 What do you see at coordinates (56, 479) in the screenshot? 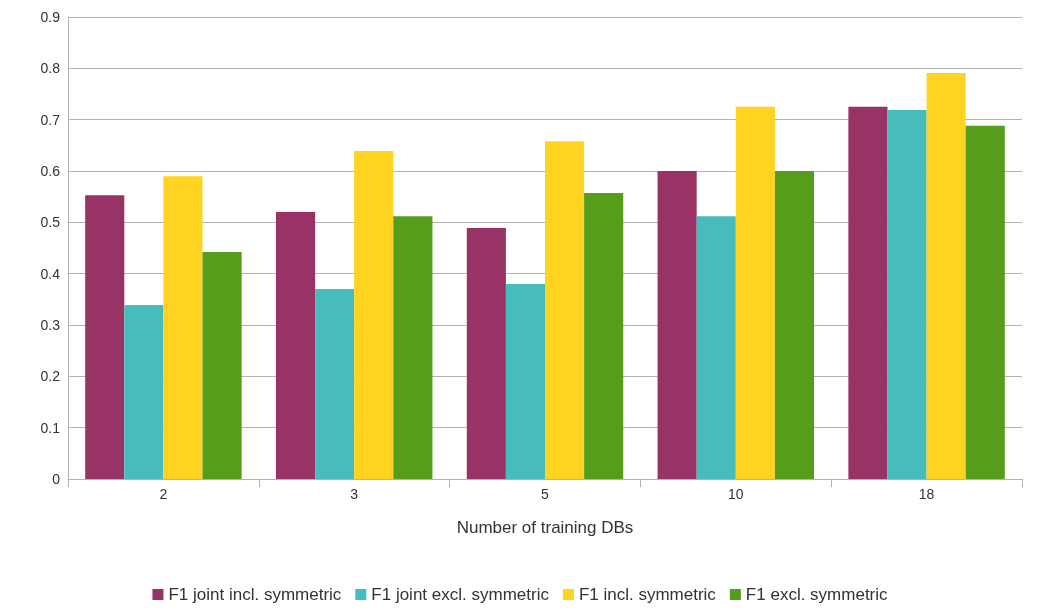
I see `y-tick-label: 0` at bounding box center [56, 479].